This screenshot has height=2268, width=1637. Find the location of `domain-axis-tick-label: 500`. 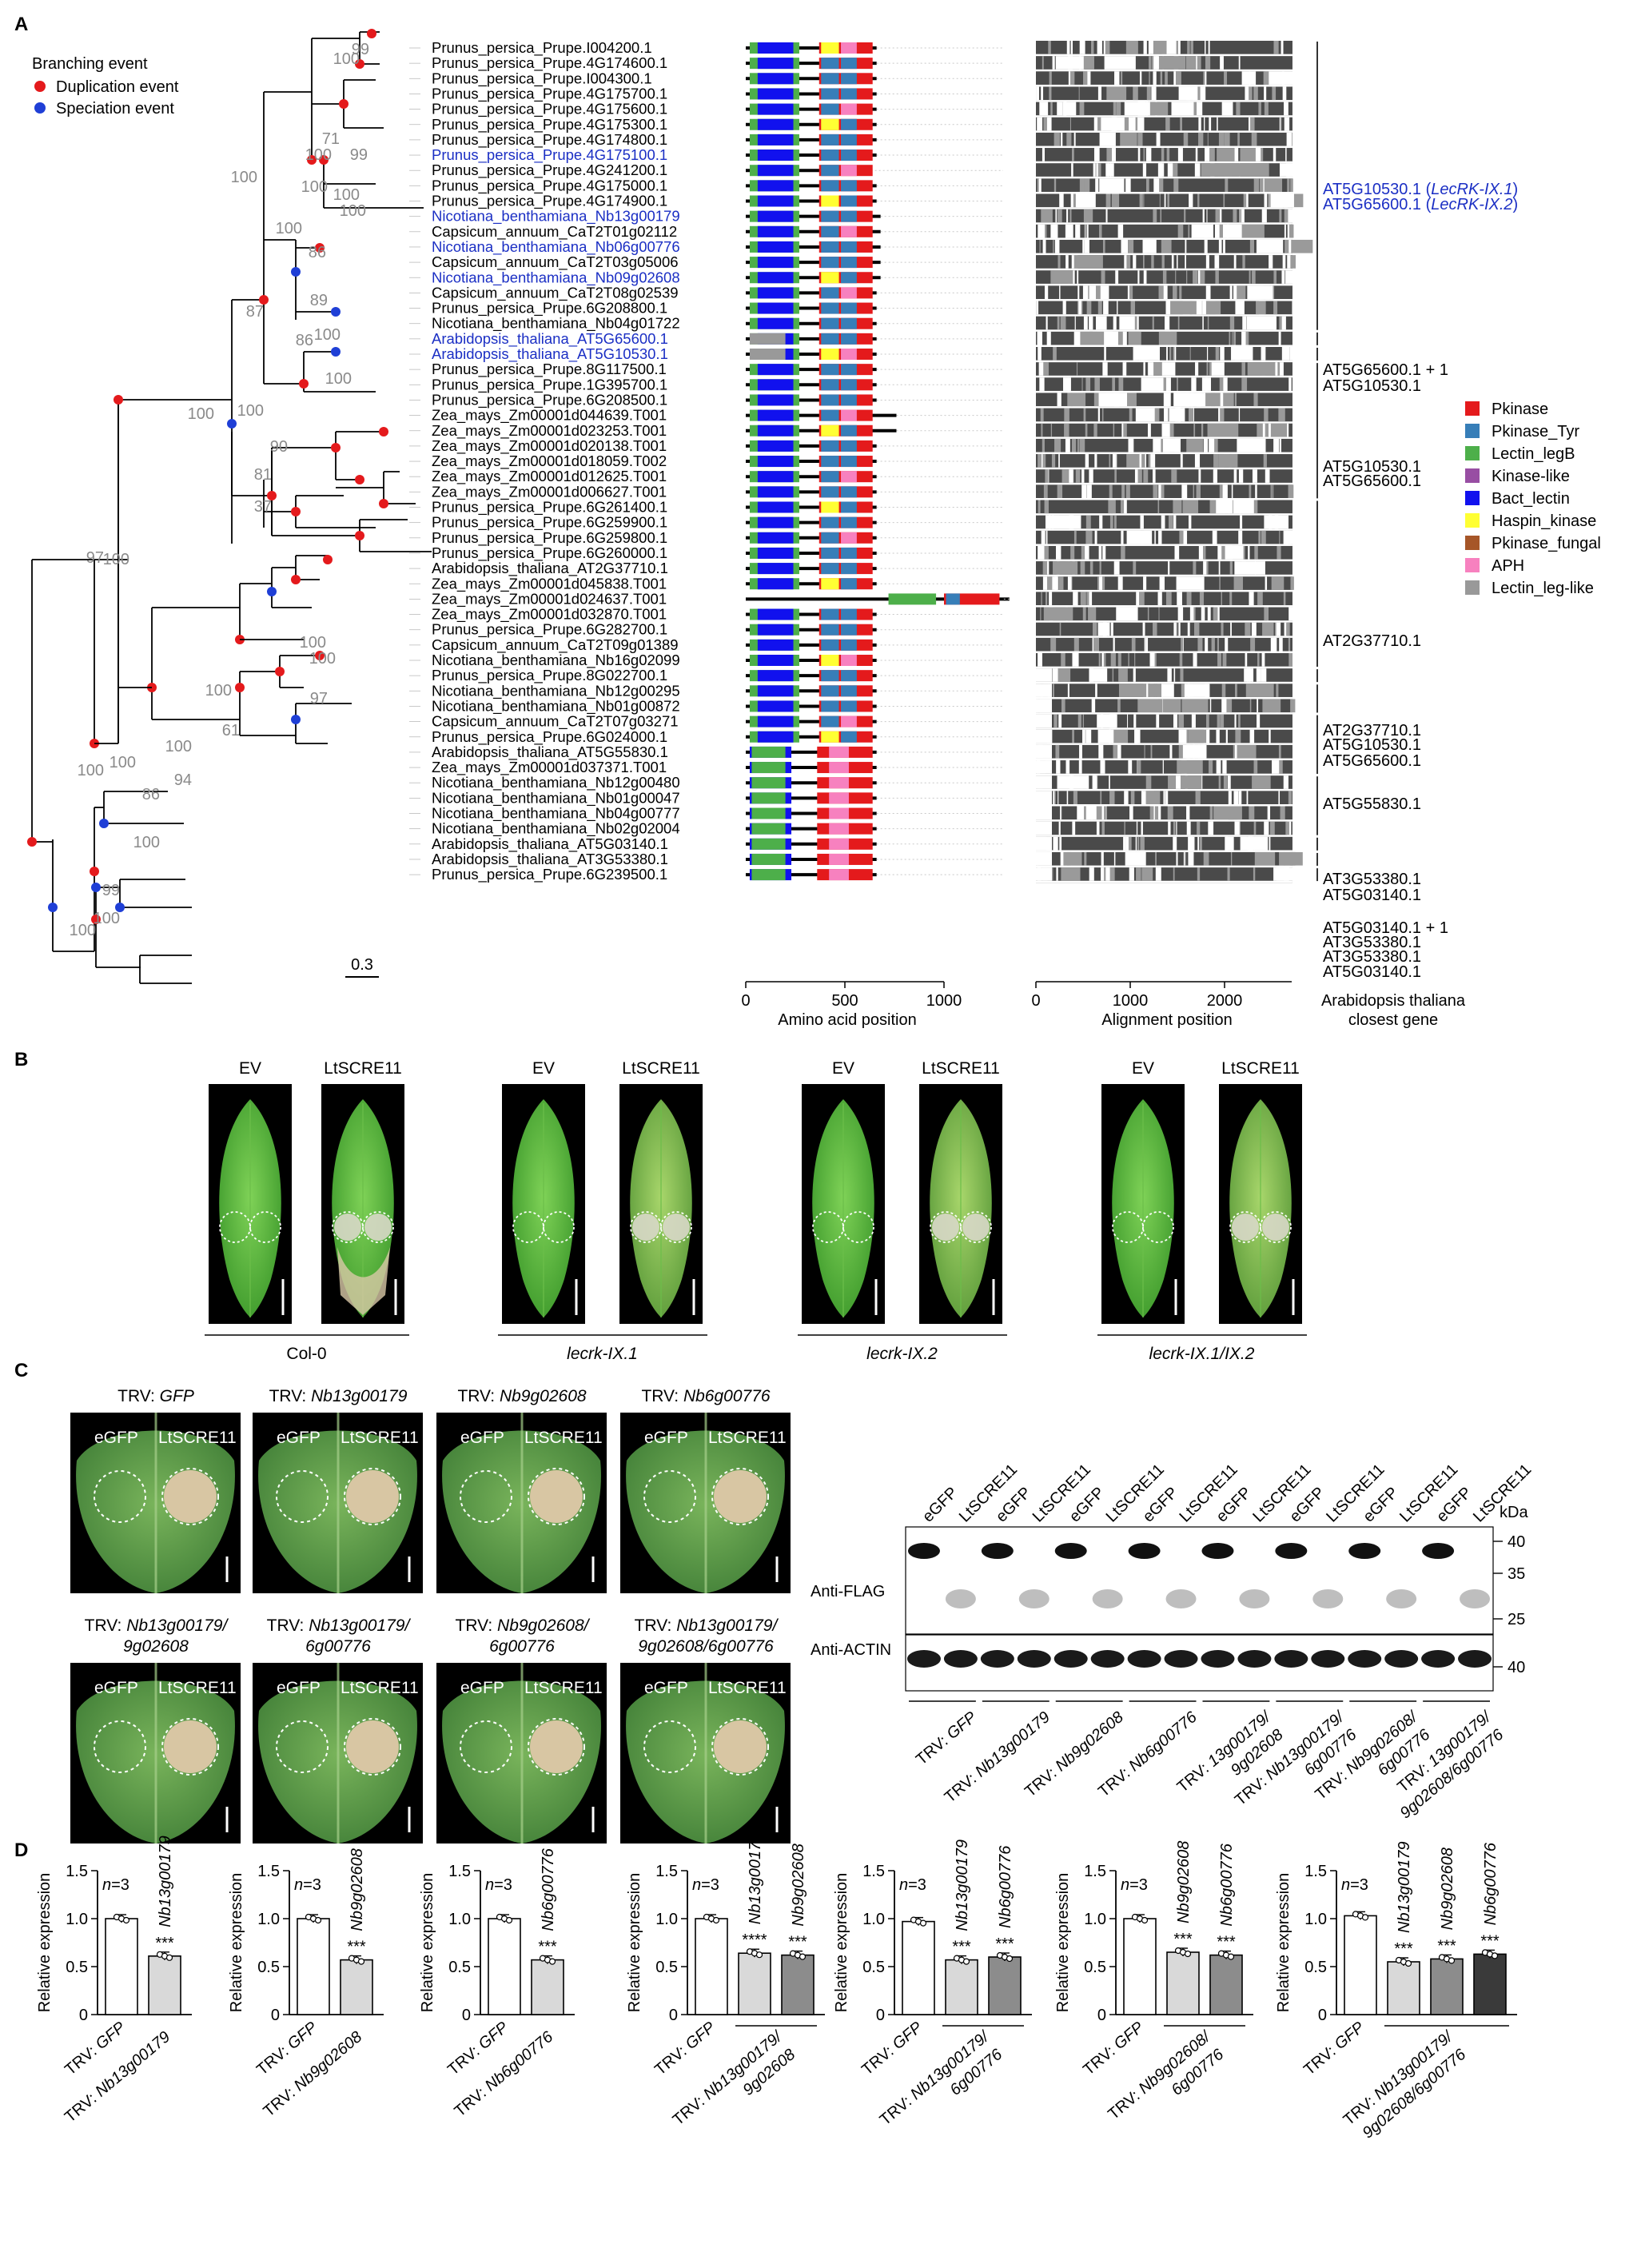

domain-axis-tick-label: 500 is located at coordinates (844, 1001).